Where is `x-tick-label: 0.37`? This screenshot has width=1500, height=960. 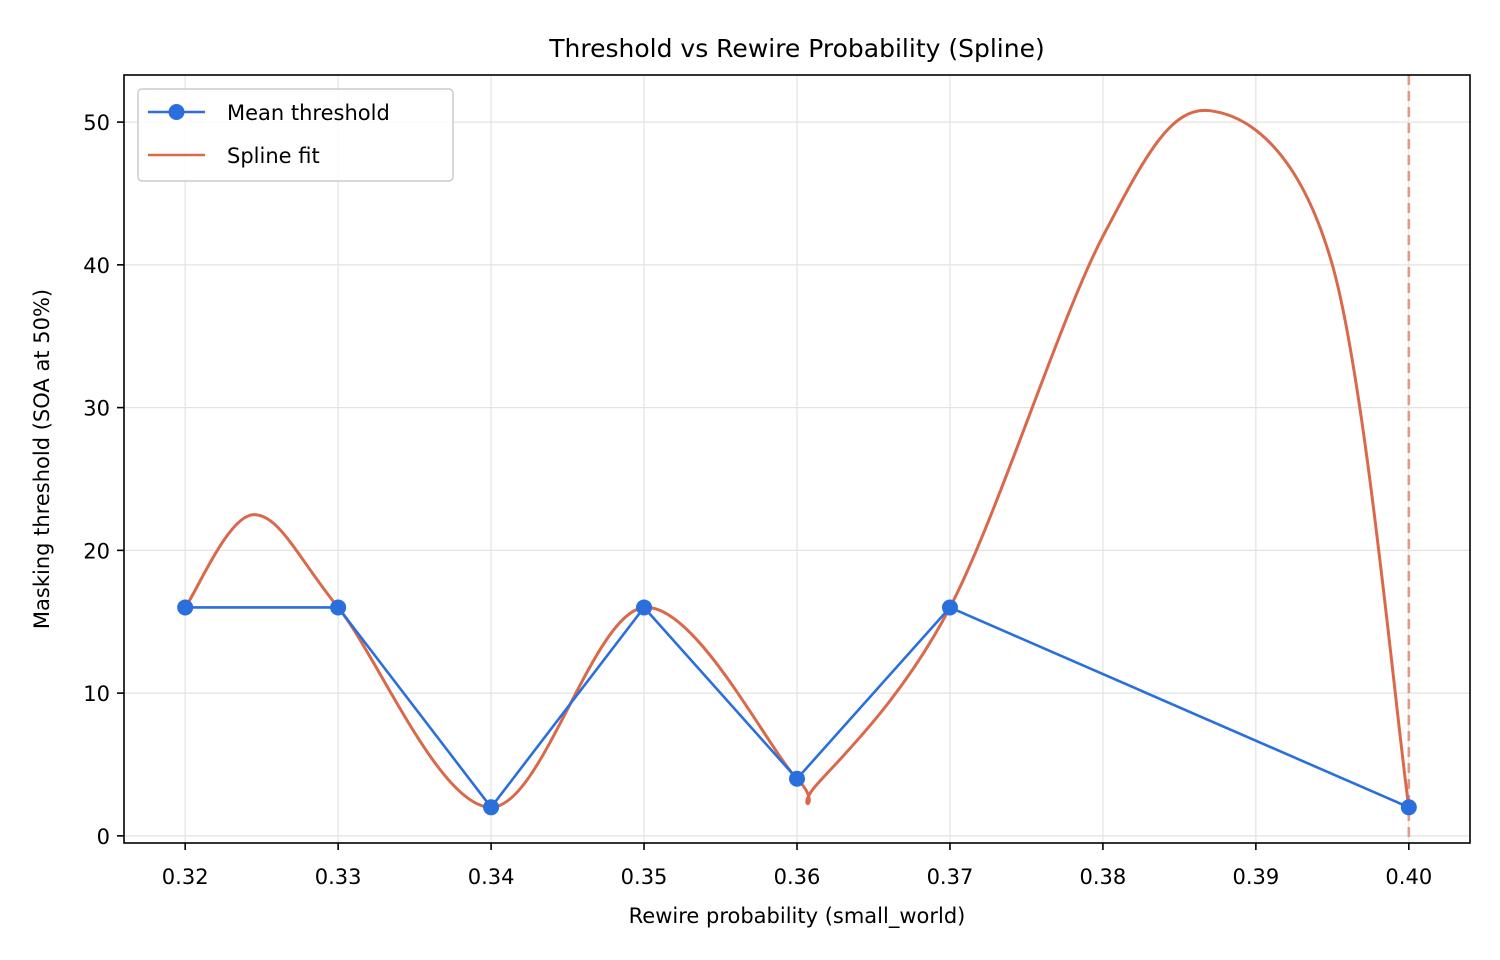 x-tick-label: 0.37 is located at coordinates (950, 877).